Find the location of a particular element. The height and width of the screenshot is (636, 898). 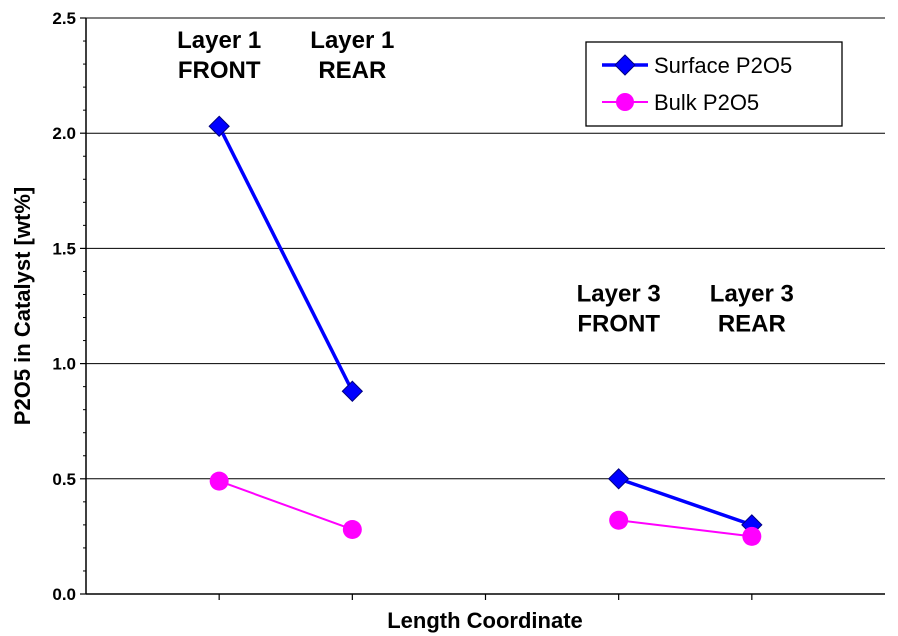

legend: Surface P2O5 Bulk P2O5 is located at coordinates (714, 84).